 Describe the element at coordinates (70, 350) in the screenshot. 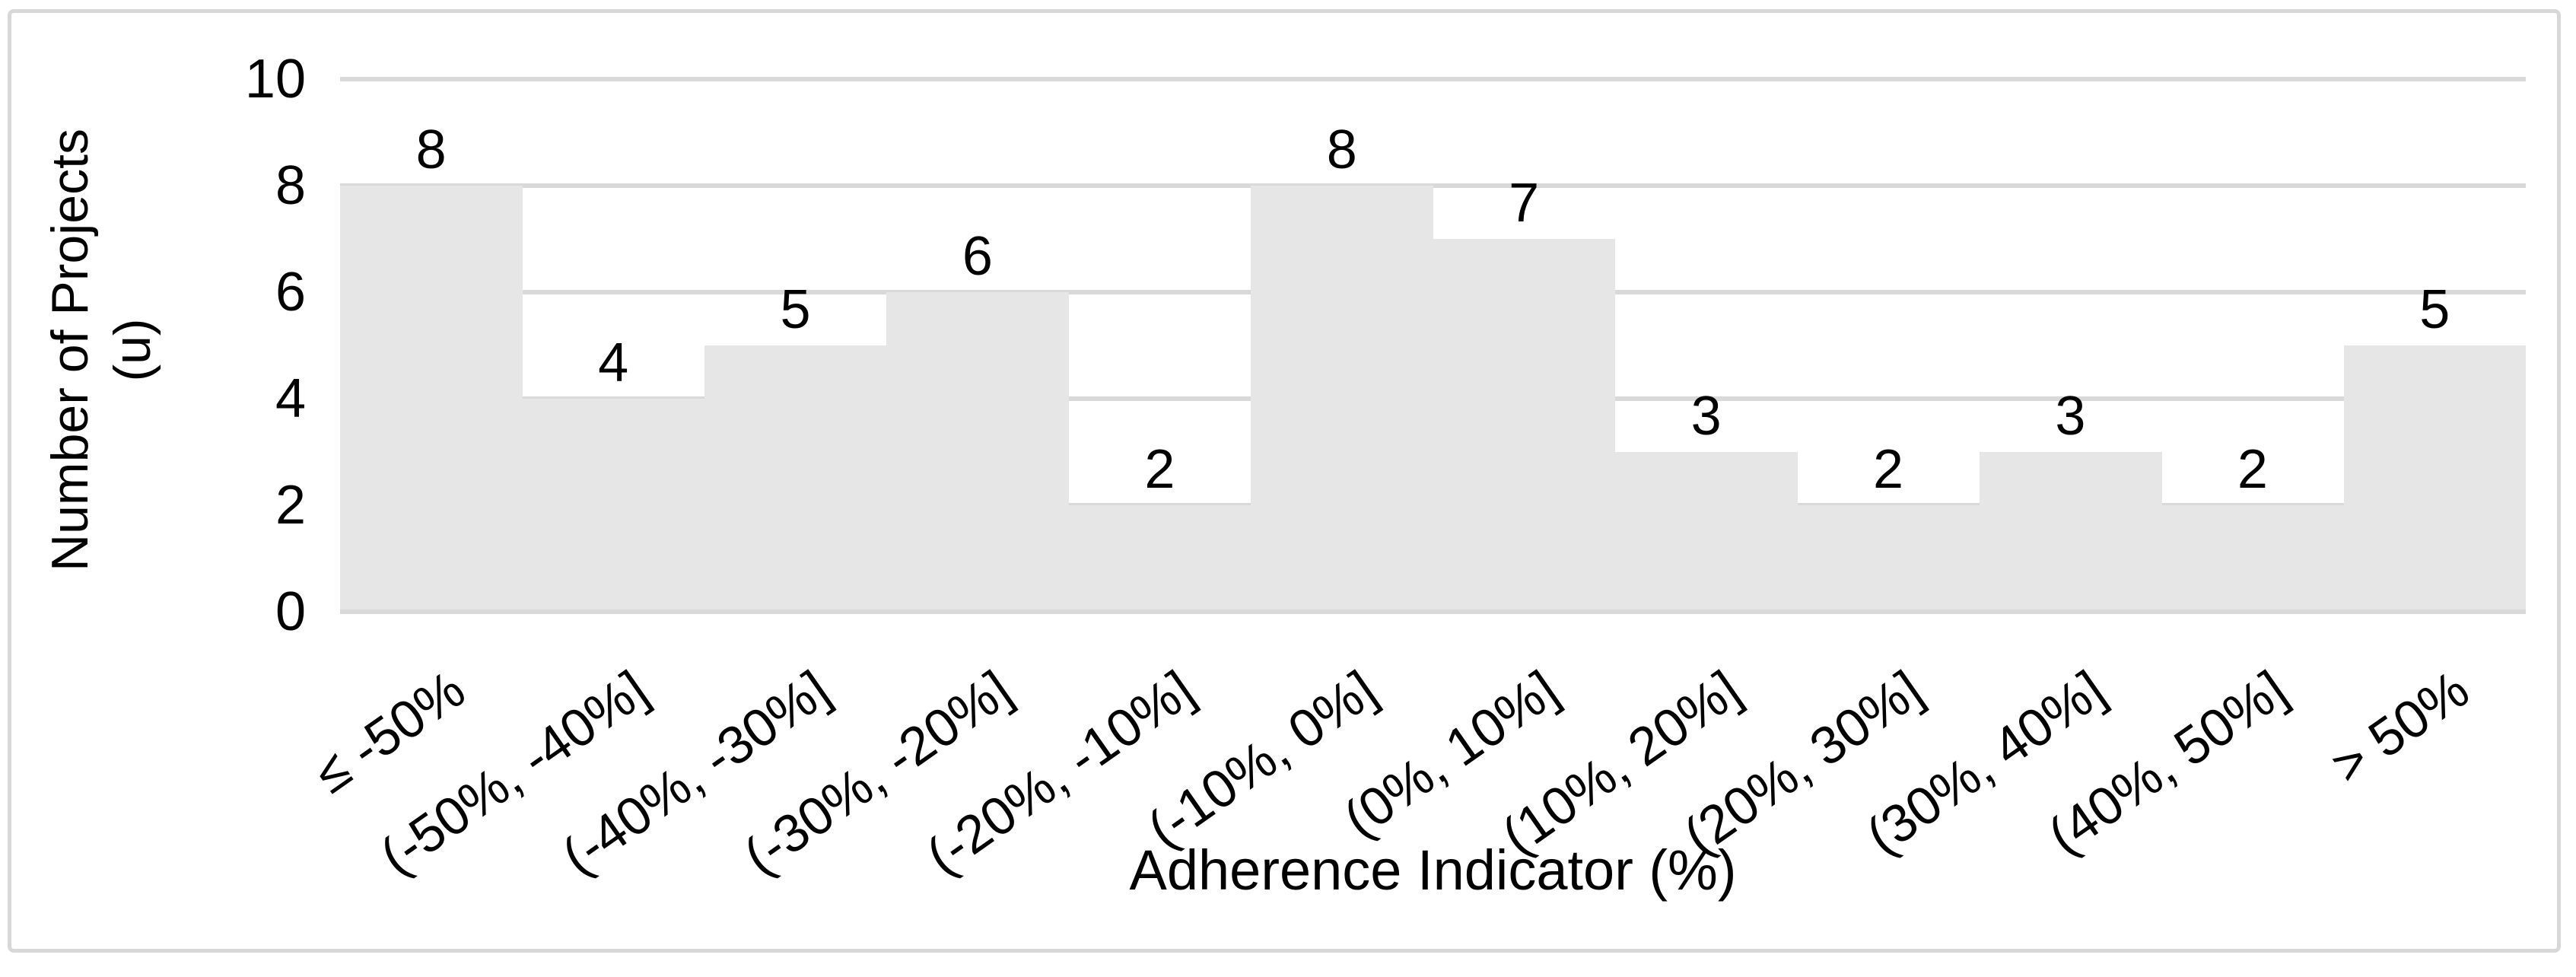

I see `y-axis-title-line-1: Number of Projects` at that location.